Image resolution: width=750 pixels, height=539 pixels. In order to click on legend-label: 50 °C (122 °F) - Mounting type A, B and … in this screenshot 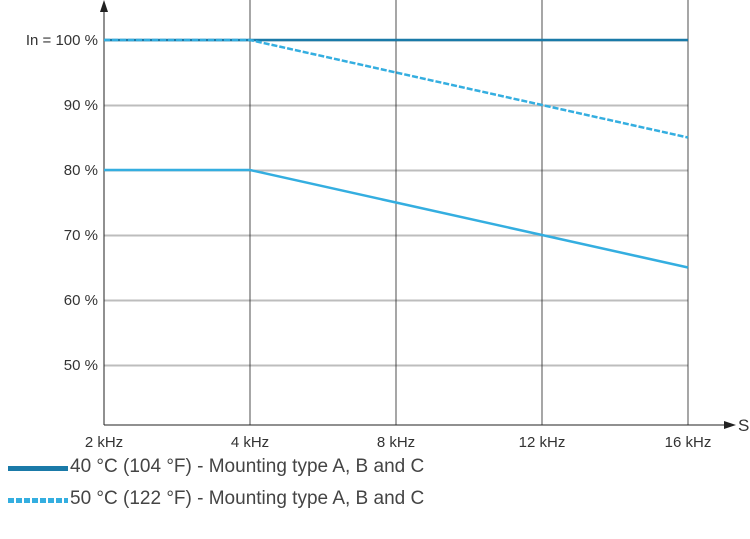, I will do `click(247, 498)`.